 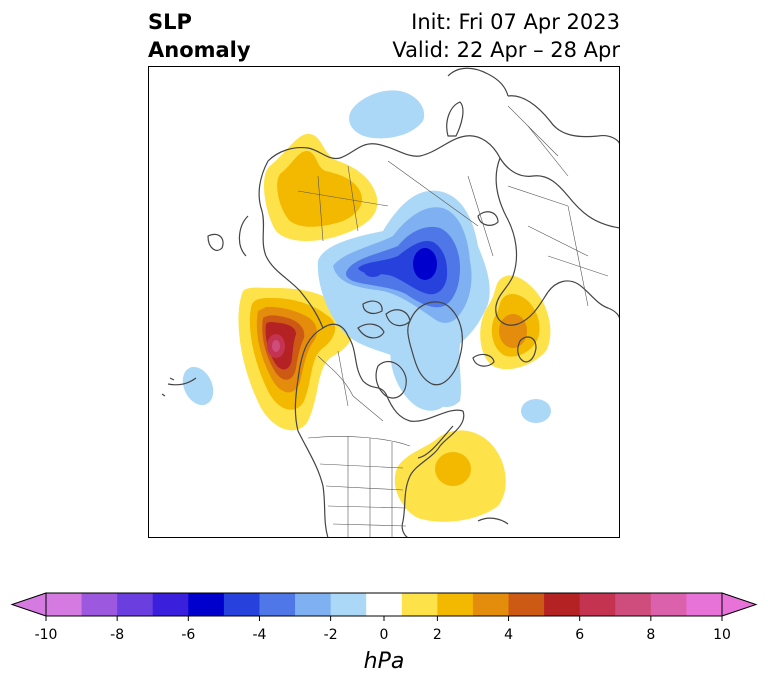 What do you see at coordinates (722, 635) in the screenshot?
I see `colorbar-tick-label: 10` at bounding box center [722, 635].